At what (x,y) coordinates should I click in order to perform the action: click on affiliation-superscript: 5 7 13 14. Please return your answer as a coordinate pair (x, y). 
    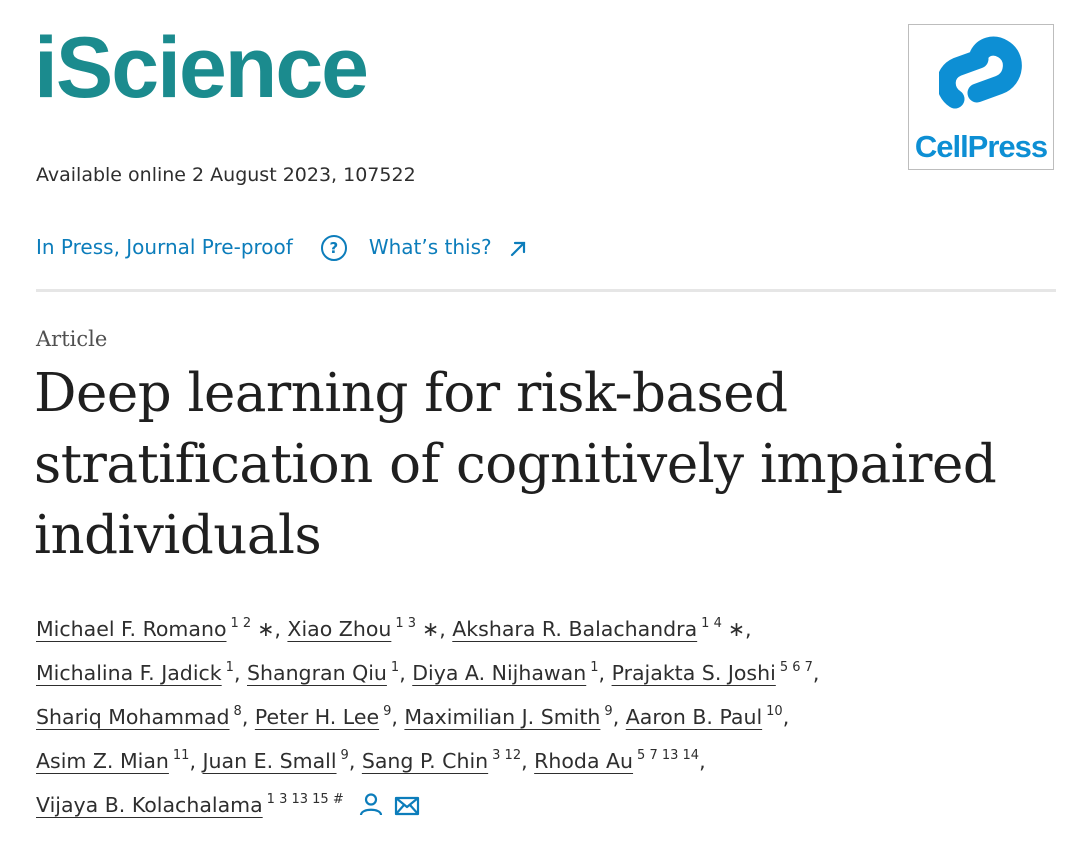
    Looking at the image, I should click on (668, 755).